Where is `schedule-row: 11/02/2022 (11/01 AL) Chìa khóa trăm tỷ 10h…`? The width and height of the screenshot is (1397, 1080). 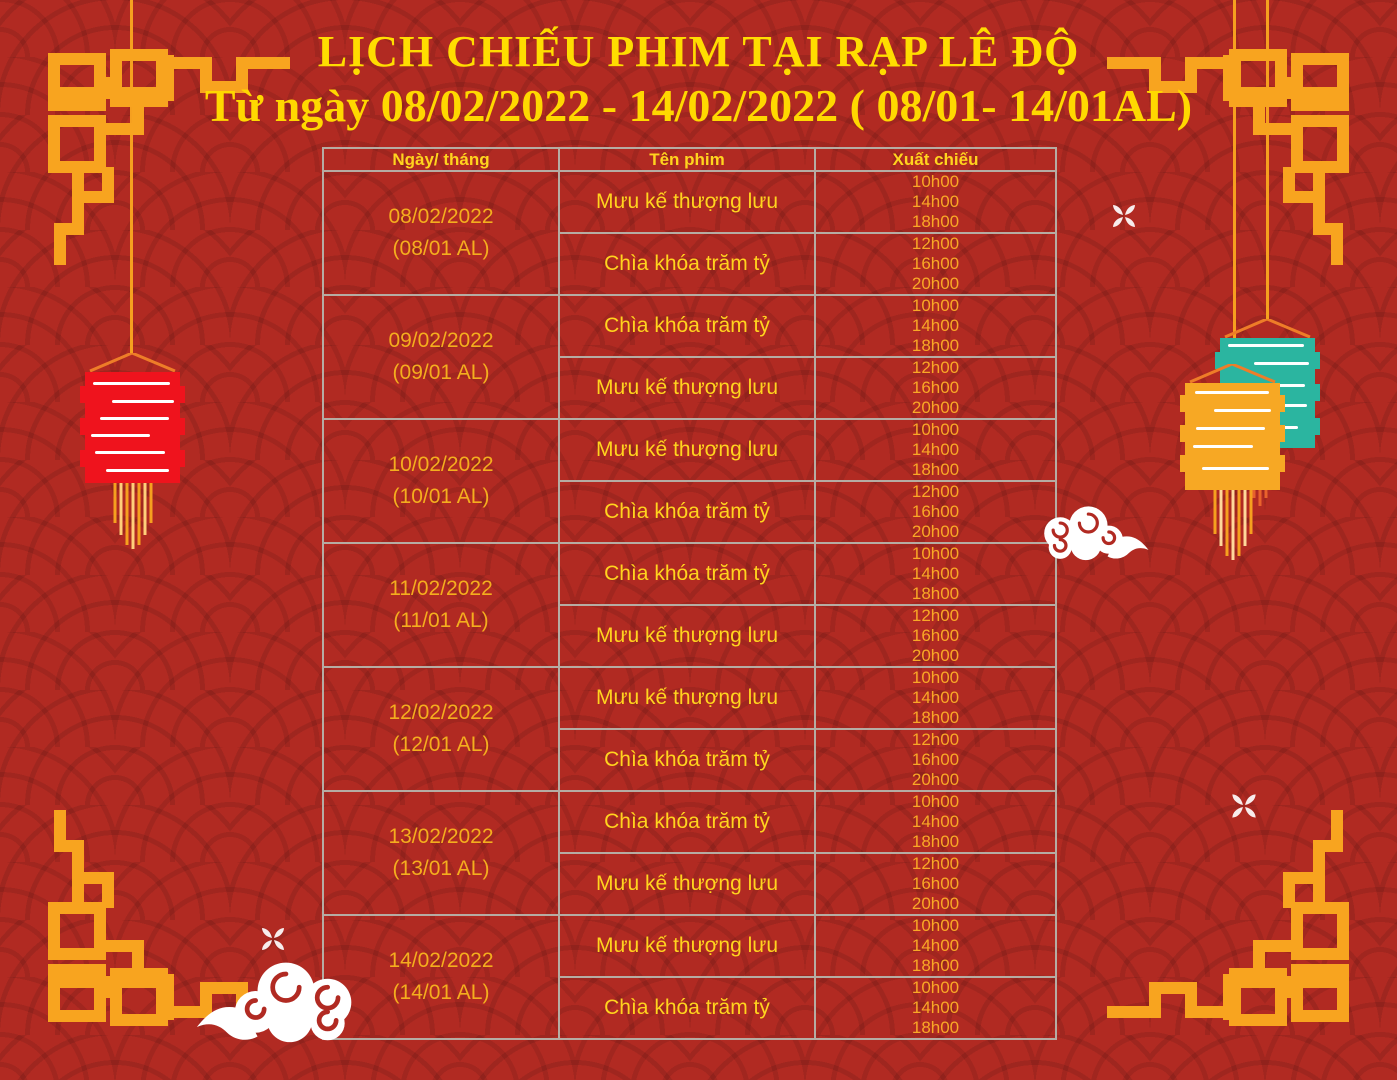 schedule-row: 11/02/2022 (11/01 AL) Chìa khóa trăm tỷ 10h… is located at coordinates (689, 605).